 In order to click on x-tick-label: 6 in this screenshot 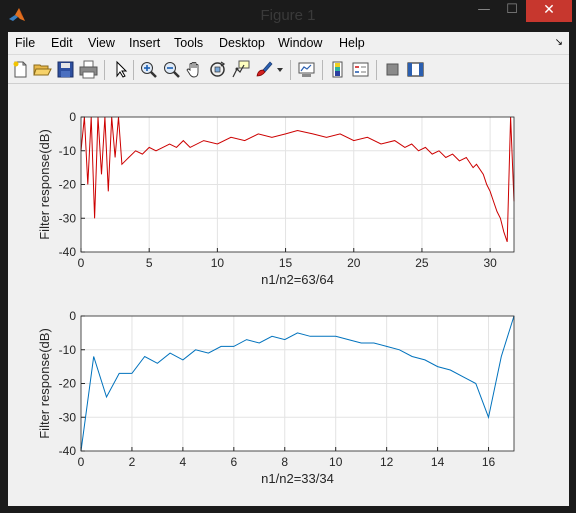, I will do `click(233, 462)`.